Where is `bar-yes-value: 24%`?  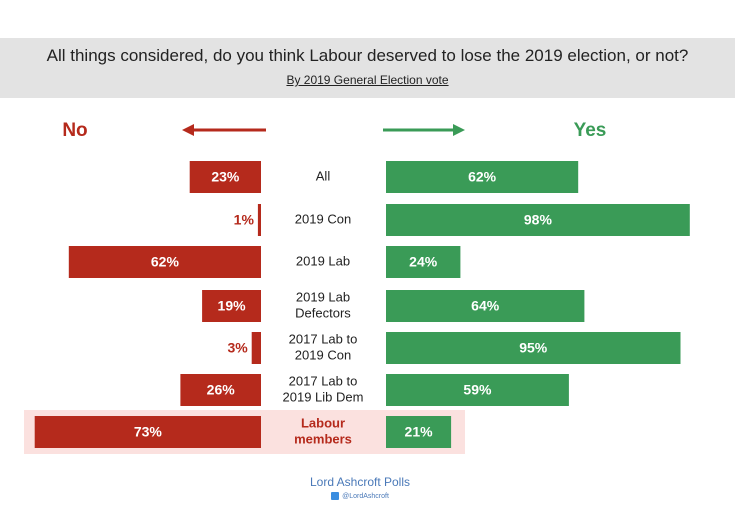 bar-yes-value: 24% is located at coordinates (423, 262).